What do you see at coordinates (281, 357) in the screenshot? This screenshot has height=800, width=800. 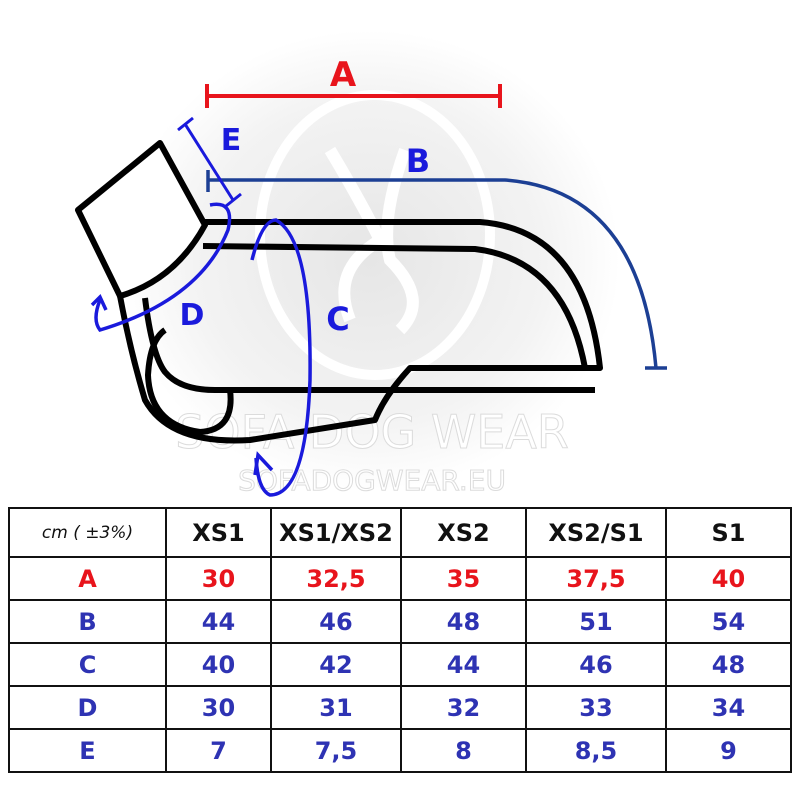 I see `measure-c` at bounding box center [281, 357].